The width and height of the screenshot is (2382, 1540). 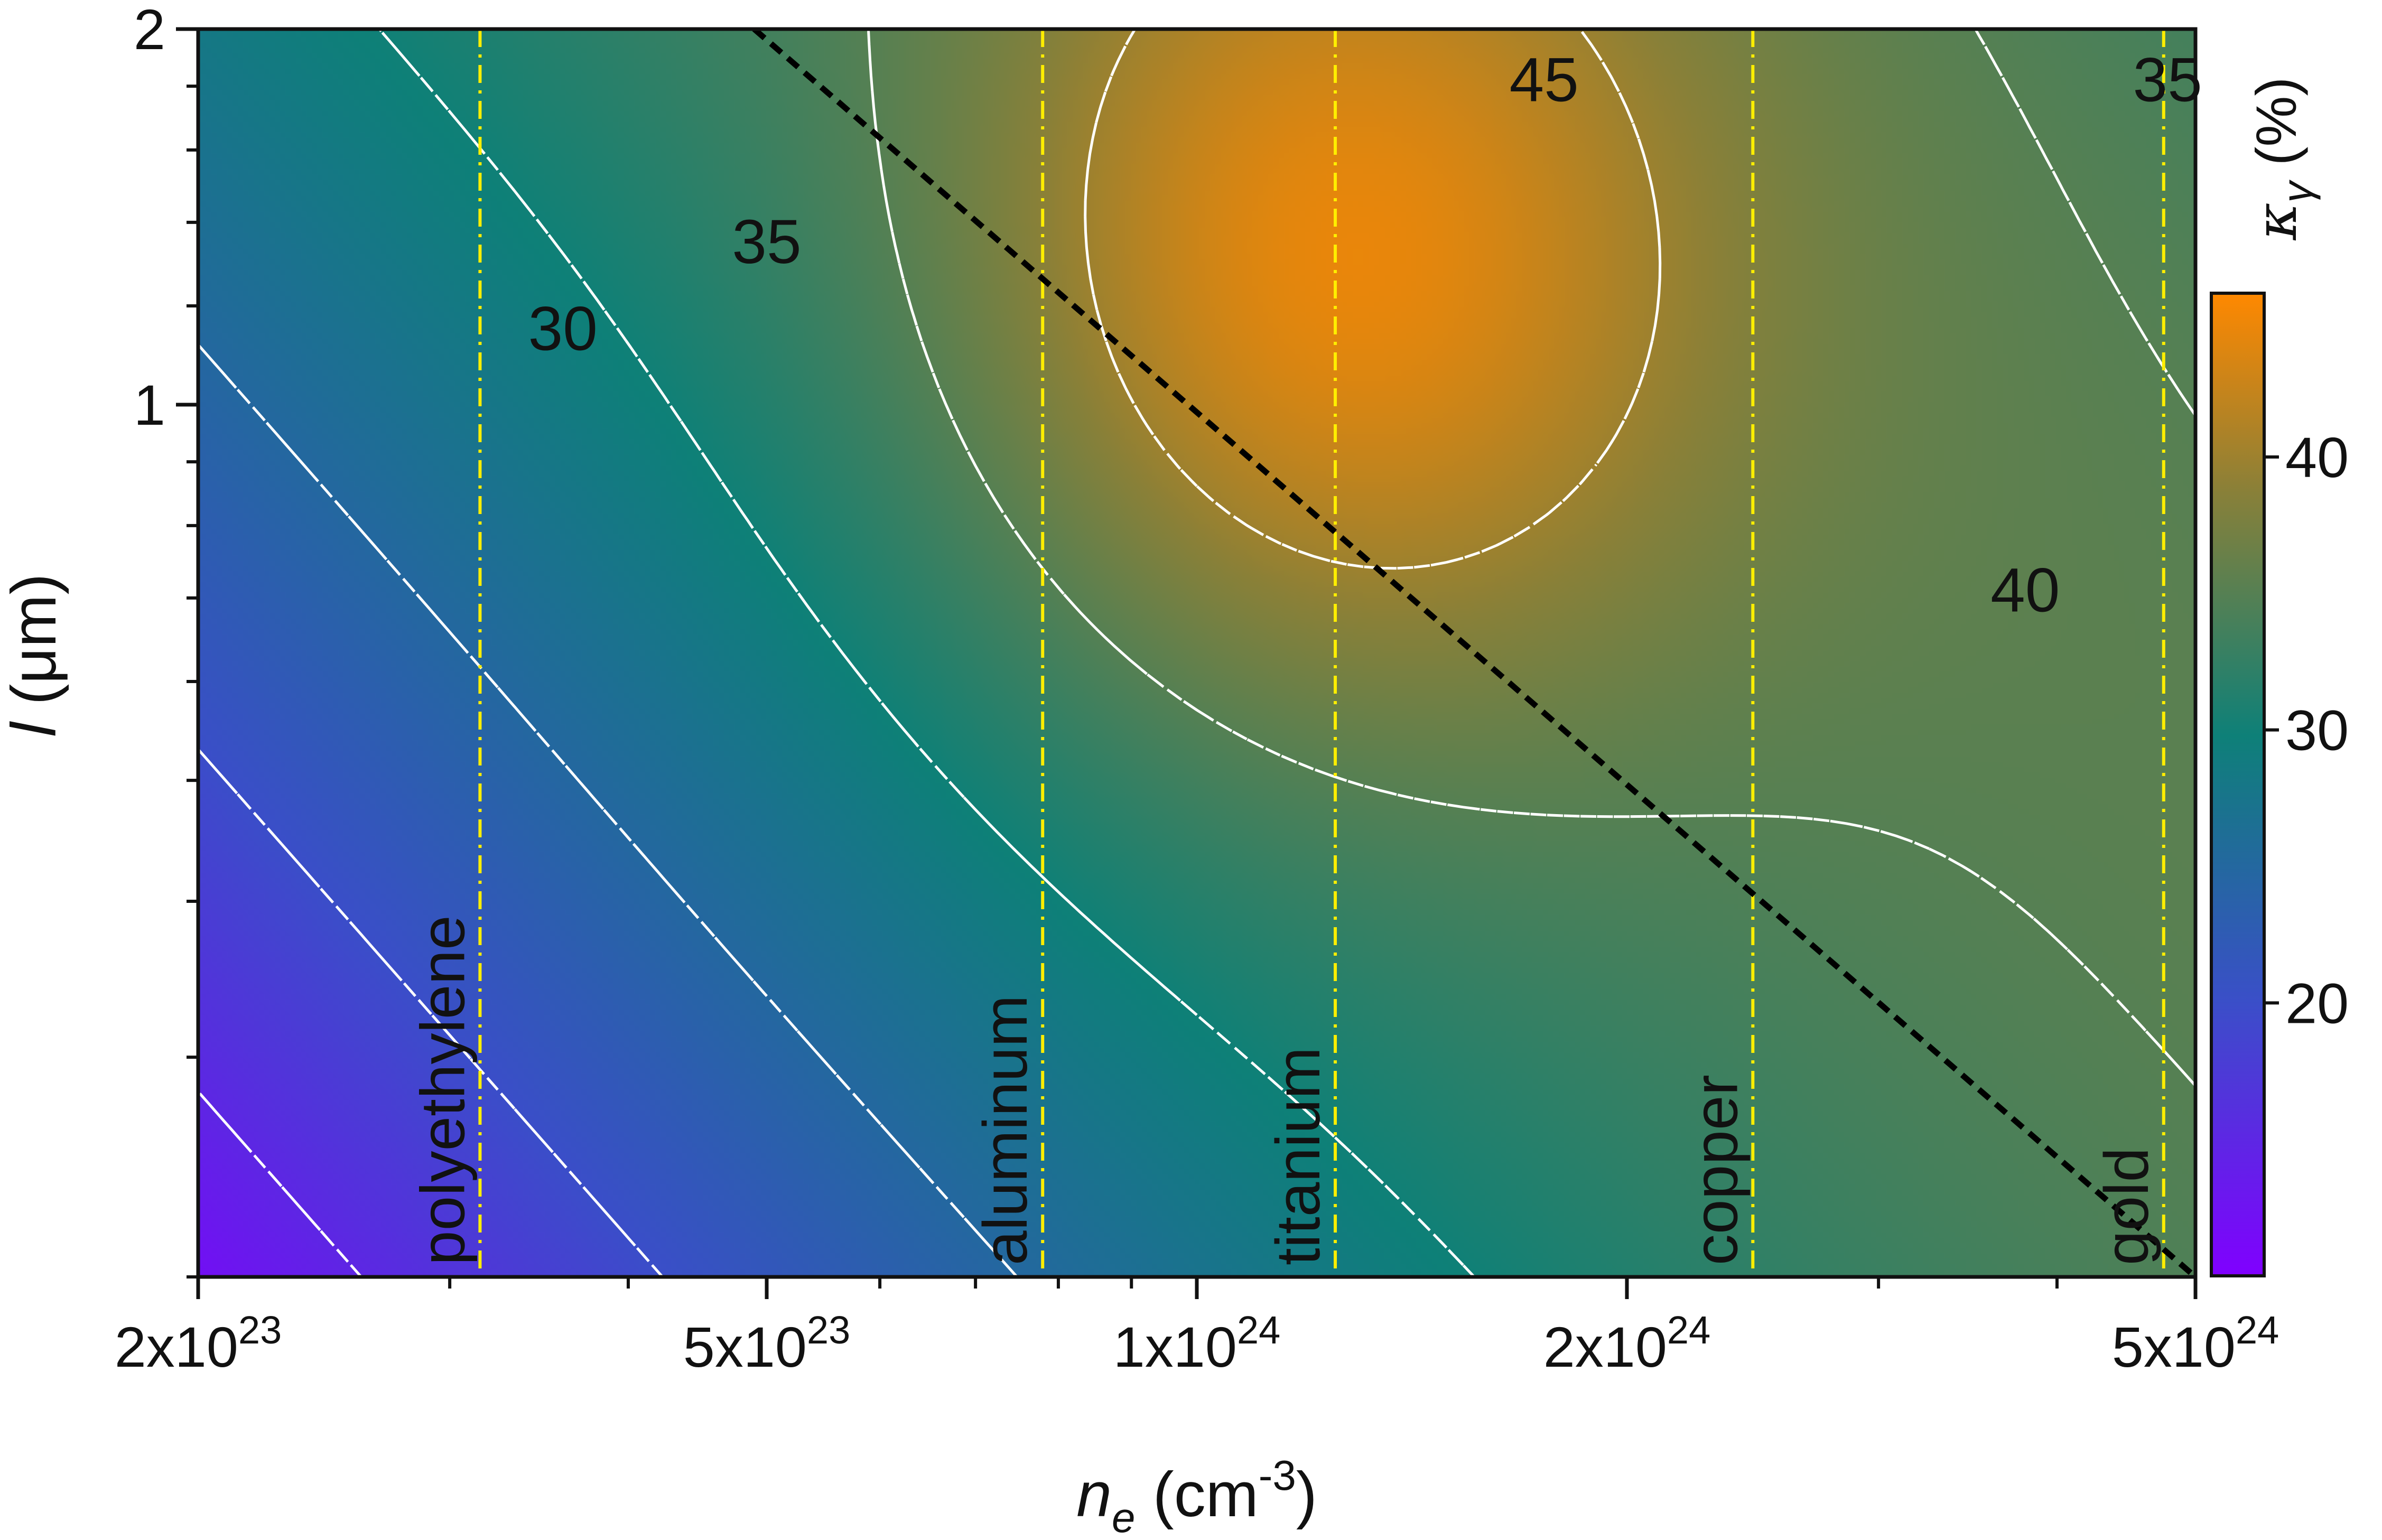 I want to click on x-tick-label: 1x10²⁴, so click(x=1197, y=1343).